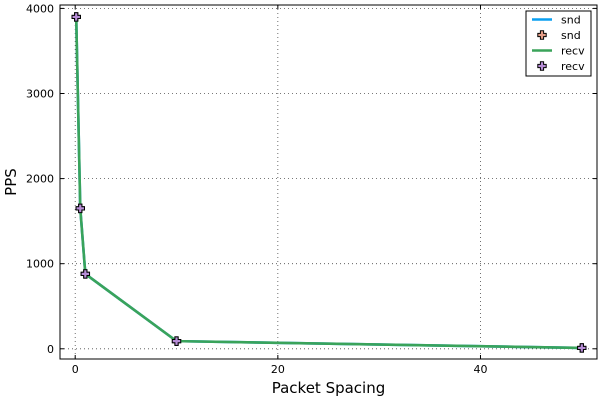 The height and width of the screenshot is (400, 600). I want to click on x-tick-label: 20, so click(278, 369).